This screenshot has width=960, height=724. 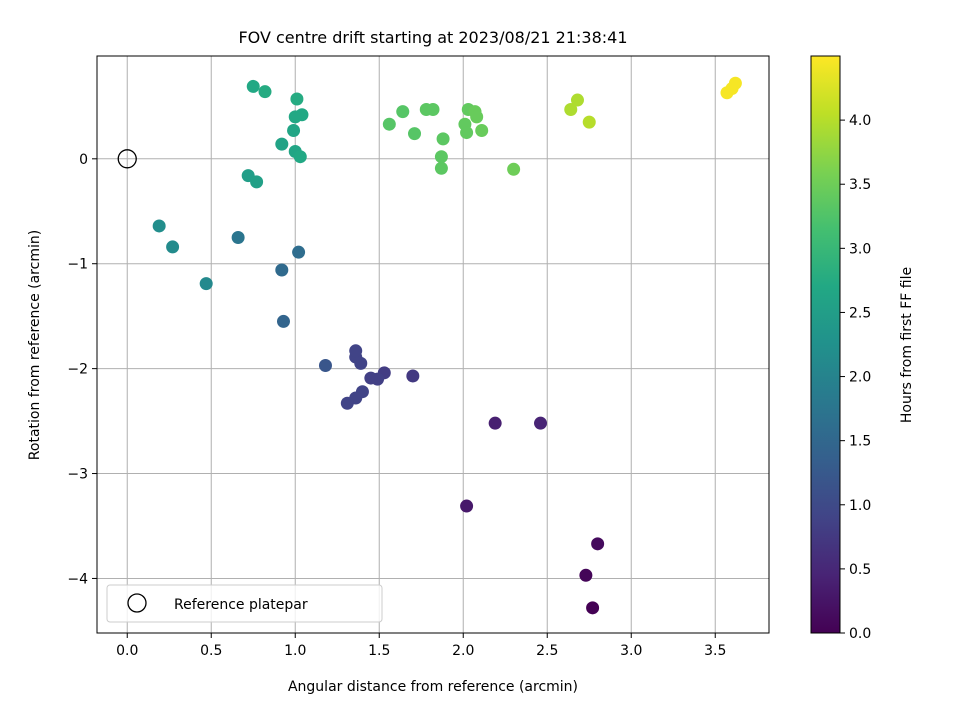 I want to click on reference-platepar-marker, so click(x=127, y=159).